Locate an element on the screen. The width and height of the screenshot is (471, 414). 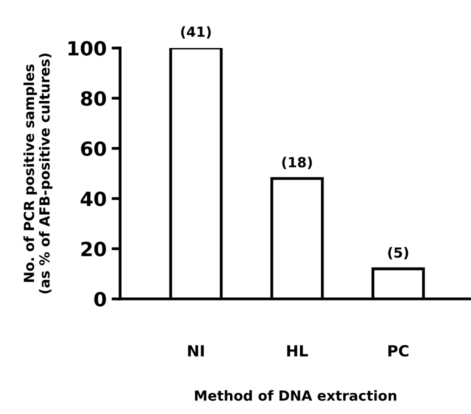
y-tick-label: 0 is located at coordinates (100, 299).